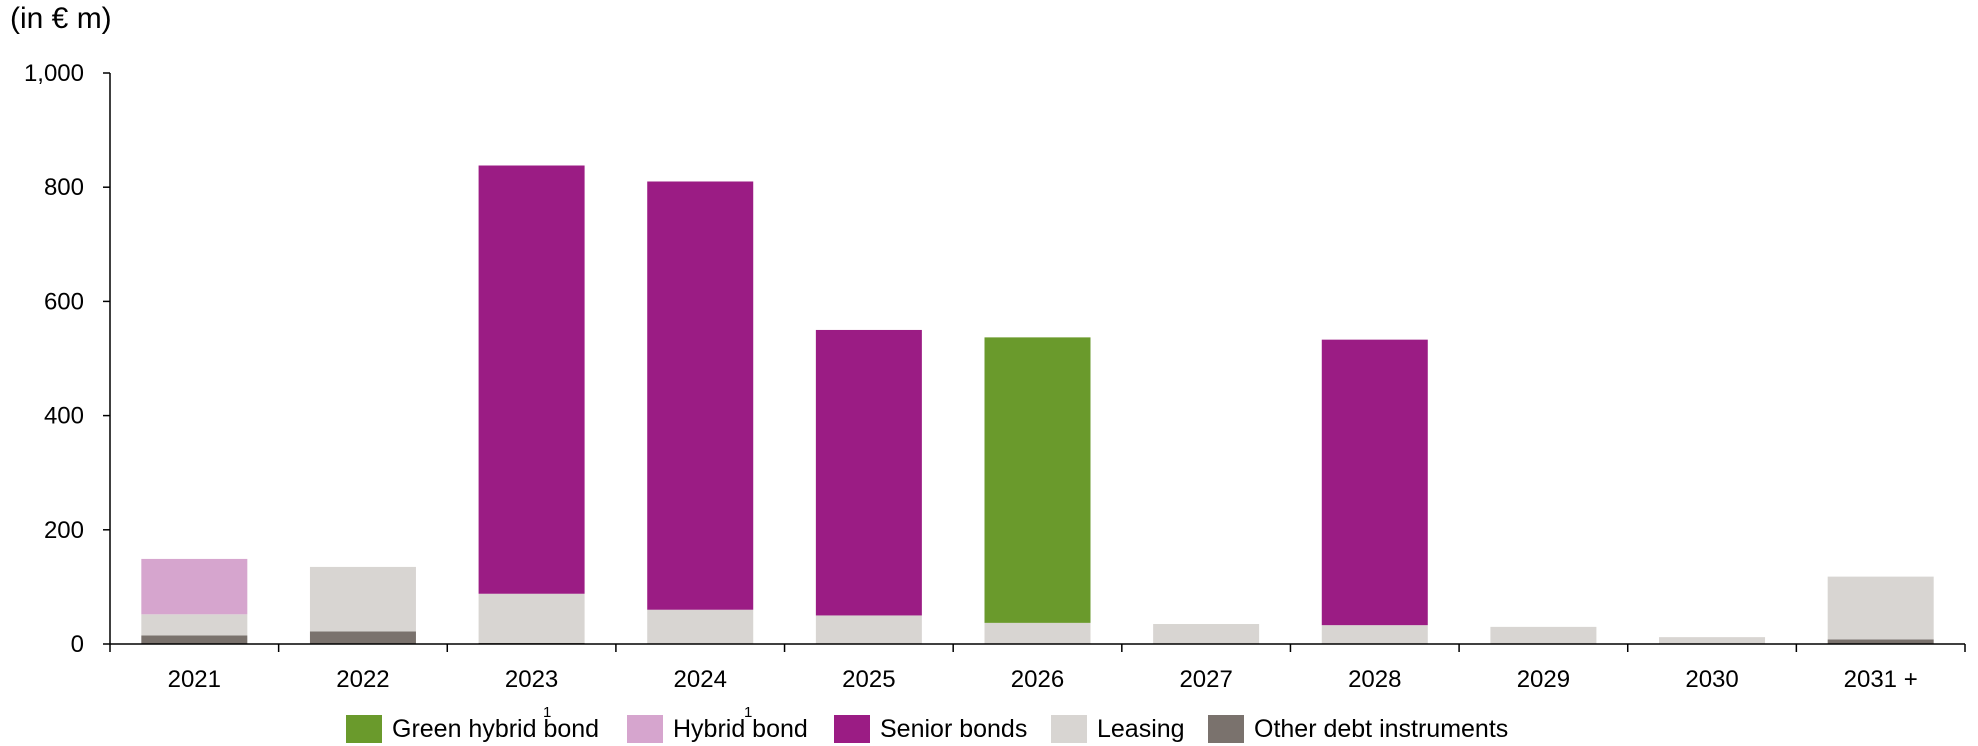  What do you see at coordinates (64, 187) in the screenshot?
I see `y-tick-label: 800` at bounding box center [64, 187].